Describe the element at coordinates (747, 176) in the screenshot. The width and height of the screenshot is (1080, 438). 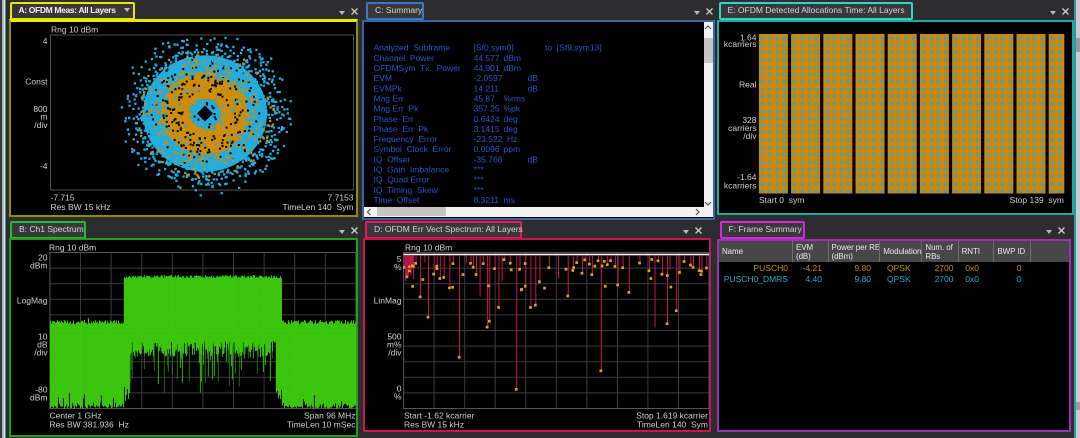
I see `svg-text: -1.64` at that location.